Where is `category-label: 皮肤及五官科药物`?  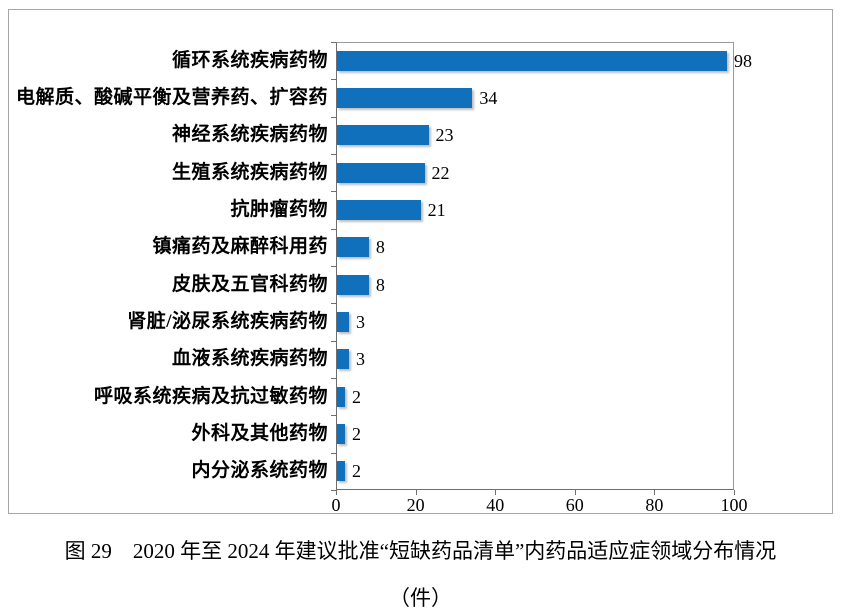
category-label: 皮肤及五官科药物 is located at coordinates (249, 284).